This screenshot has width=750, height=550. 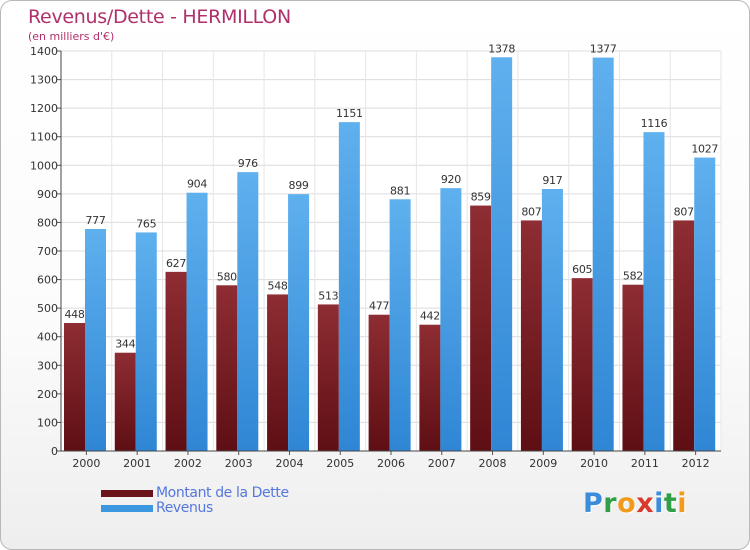 What do you see at coordinates (582, 364) in the screenshot?
I see `bar-dette-2010` at bounding box center [582, 364].